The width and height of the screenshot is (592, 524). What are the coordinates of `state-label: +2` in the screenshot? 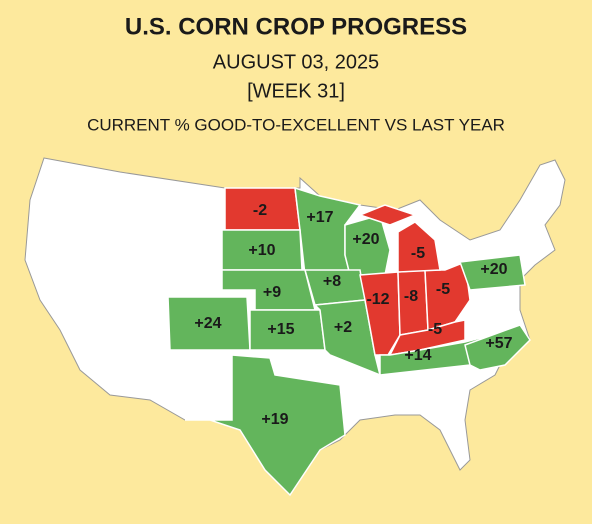 It's located at (343, 327).